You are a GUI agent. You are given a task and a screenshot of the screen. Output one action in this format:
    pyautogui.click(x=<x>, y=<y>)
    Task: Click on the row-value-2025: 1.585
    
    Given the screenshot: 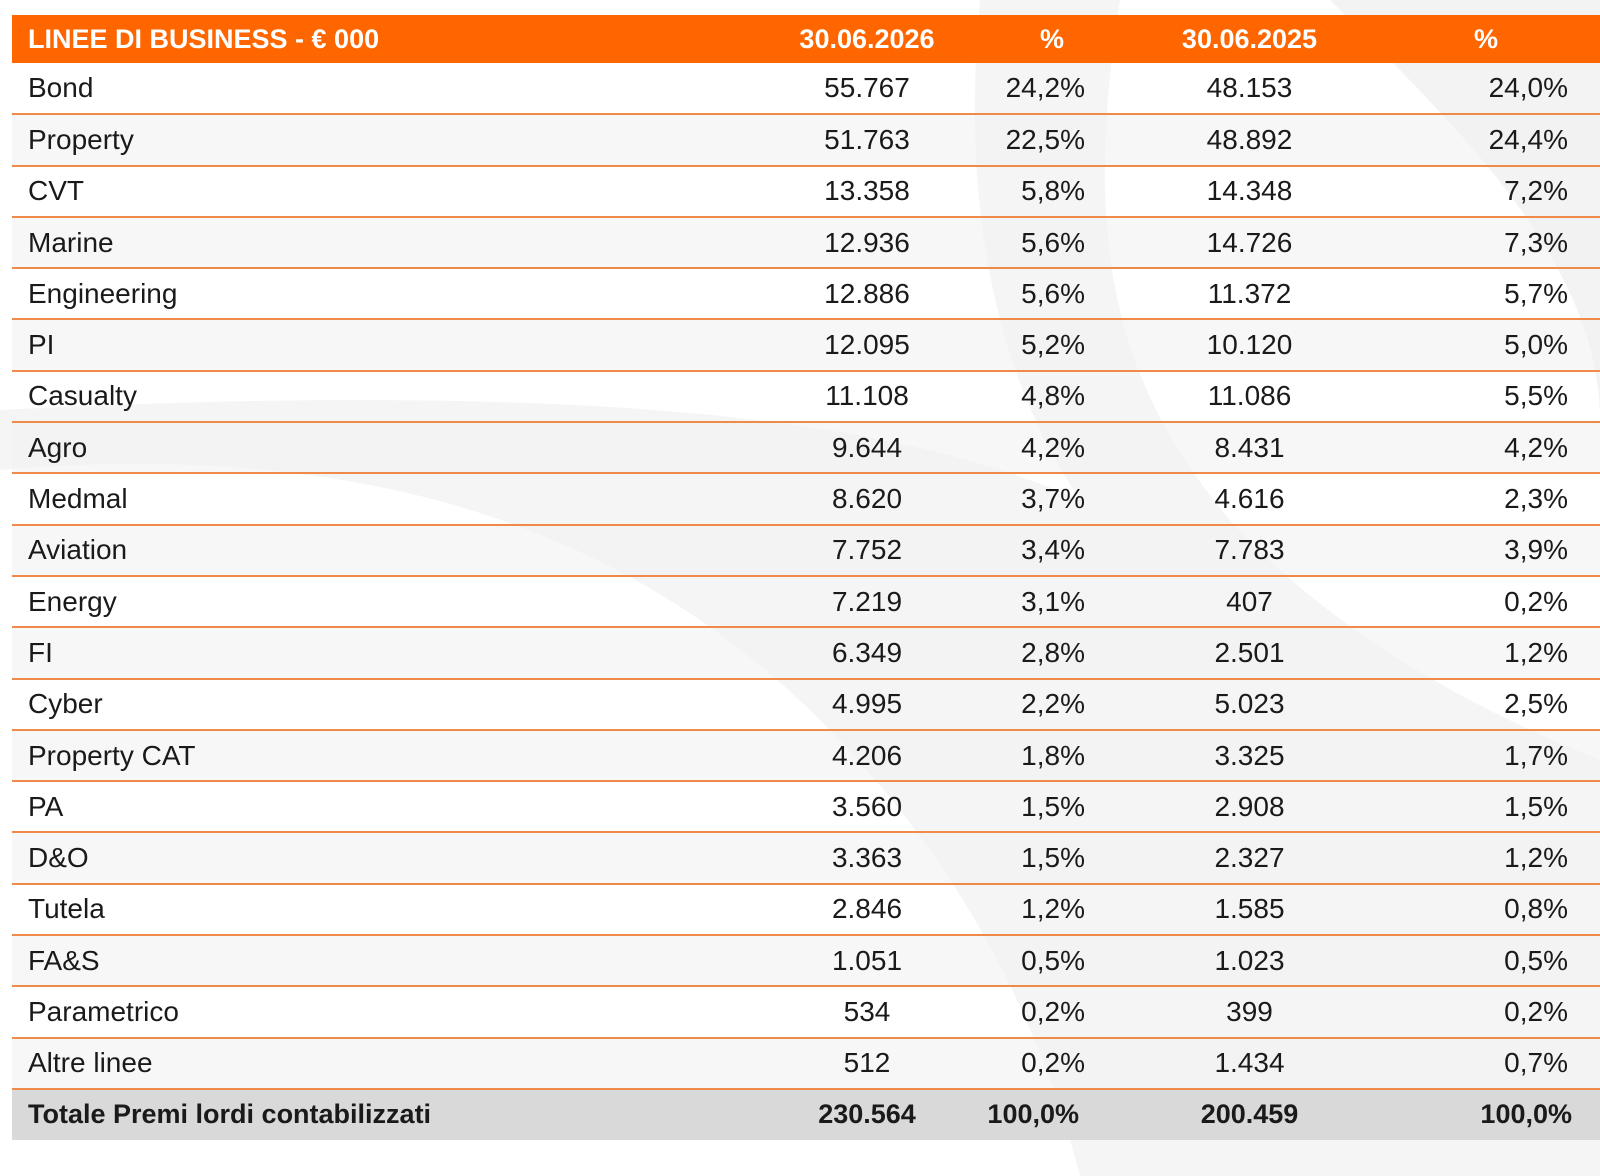 What is the action you would take?
    pyautogui.click(x=1249, y=909)
    